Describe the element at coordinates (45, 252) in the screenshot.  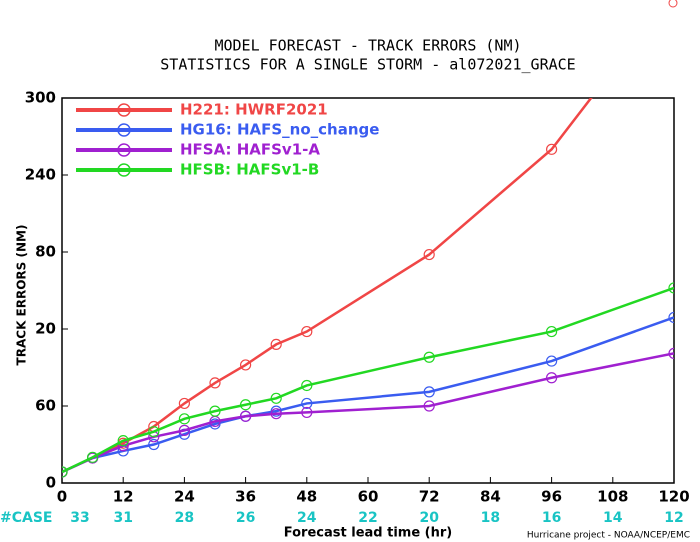
I see `y-tick-label: 80` at that location.